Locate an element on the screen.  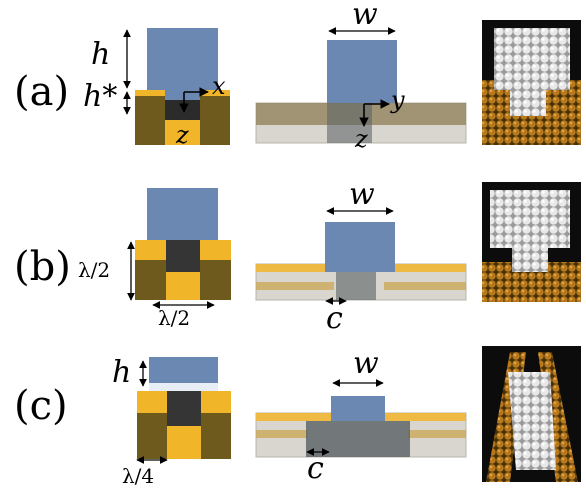
w-label-c: w is located at coordinates (366, 363).